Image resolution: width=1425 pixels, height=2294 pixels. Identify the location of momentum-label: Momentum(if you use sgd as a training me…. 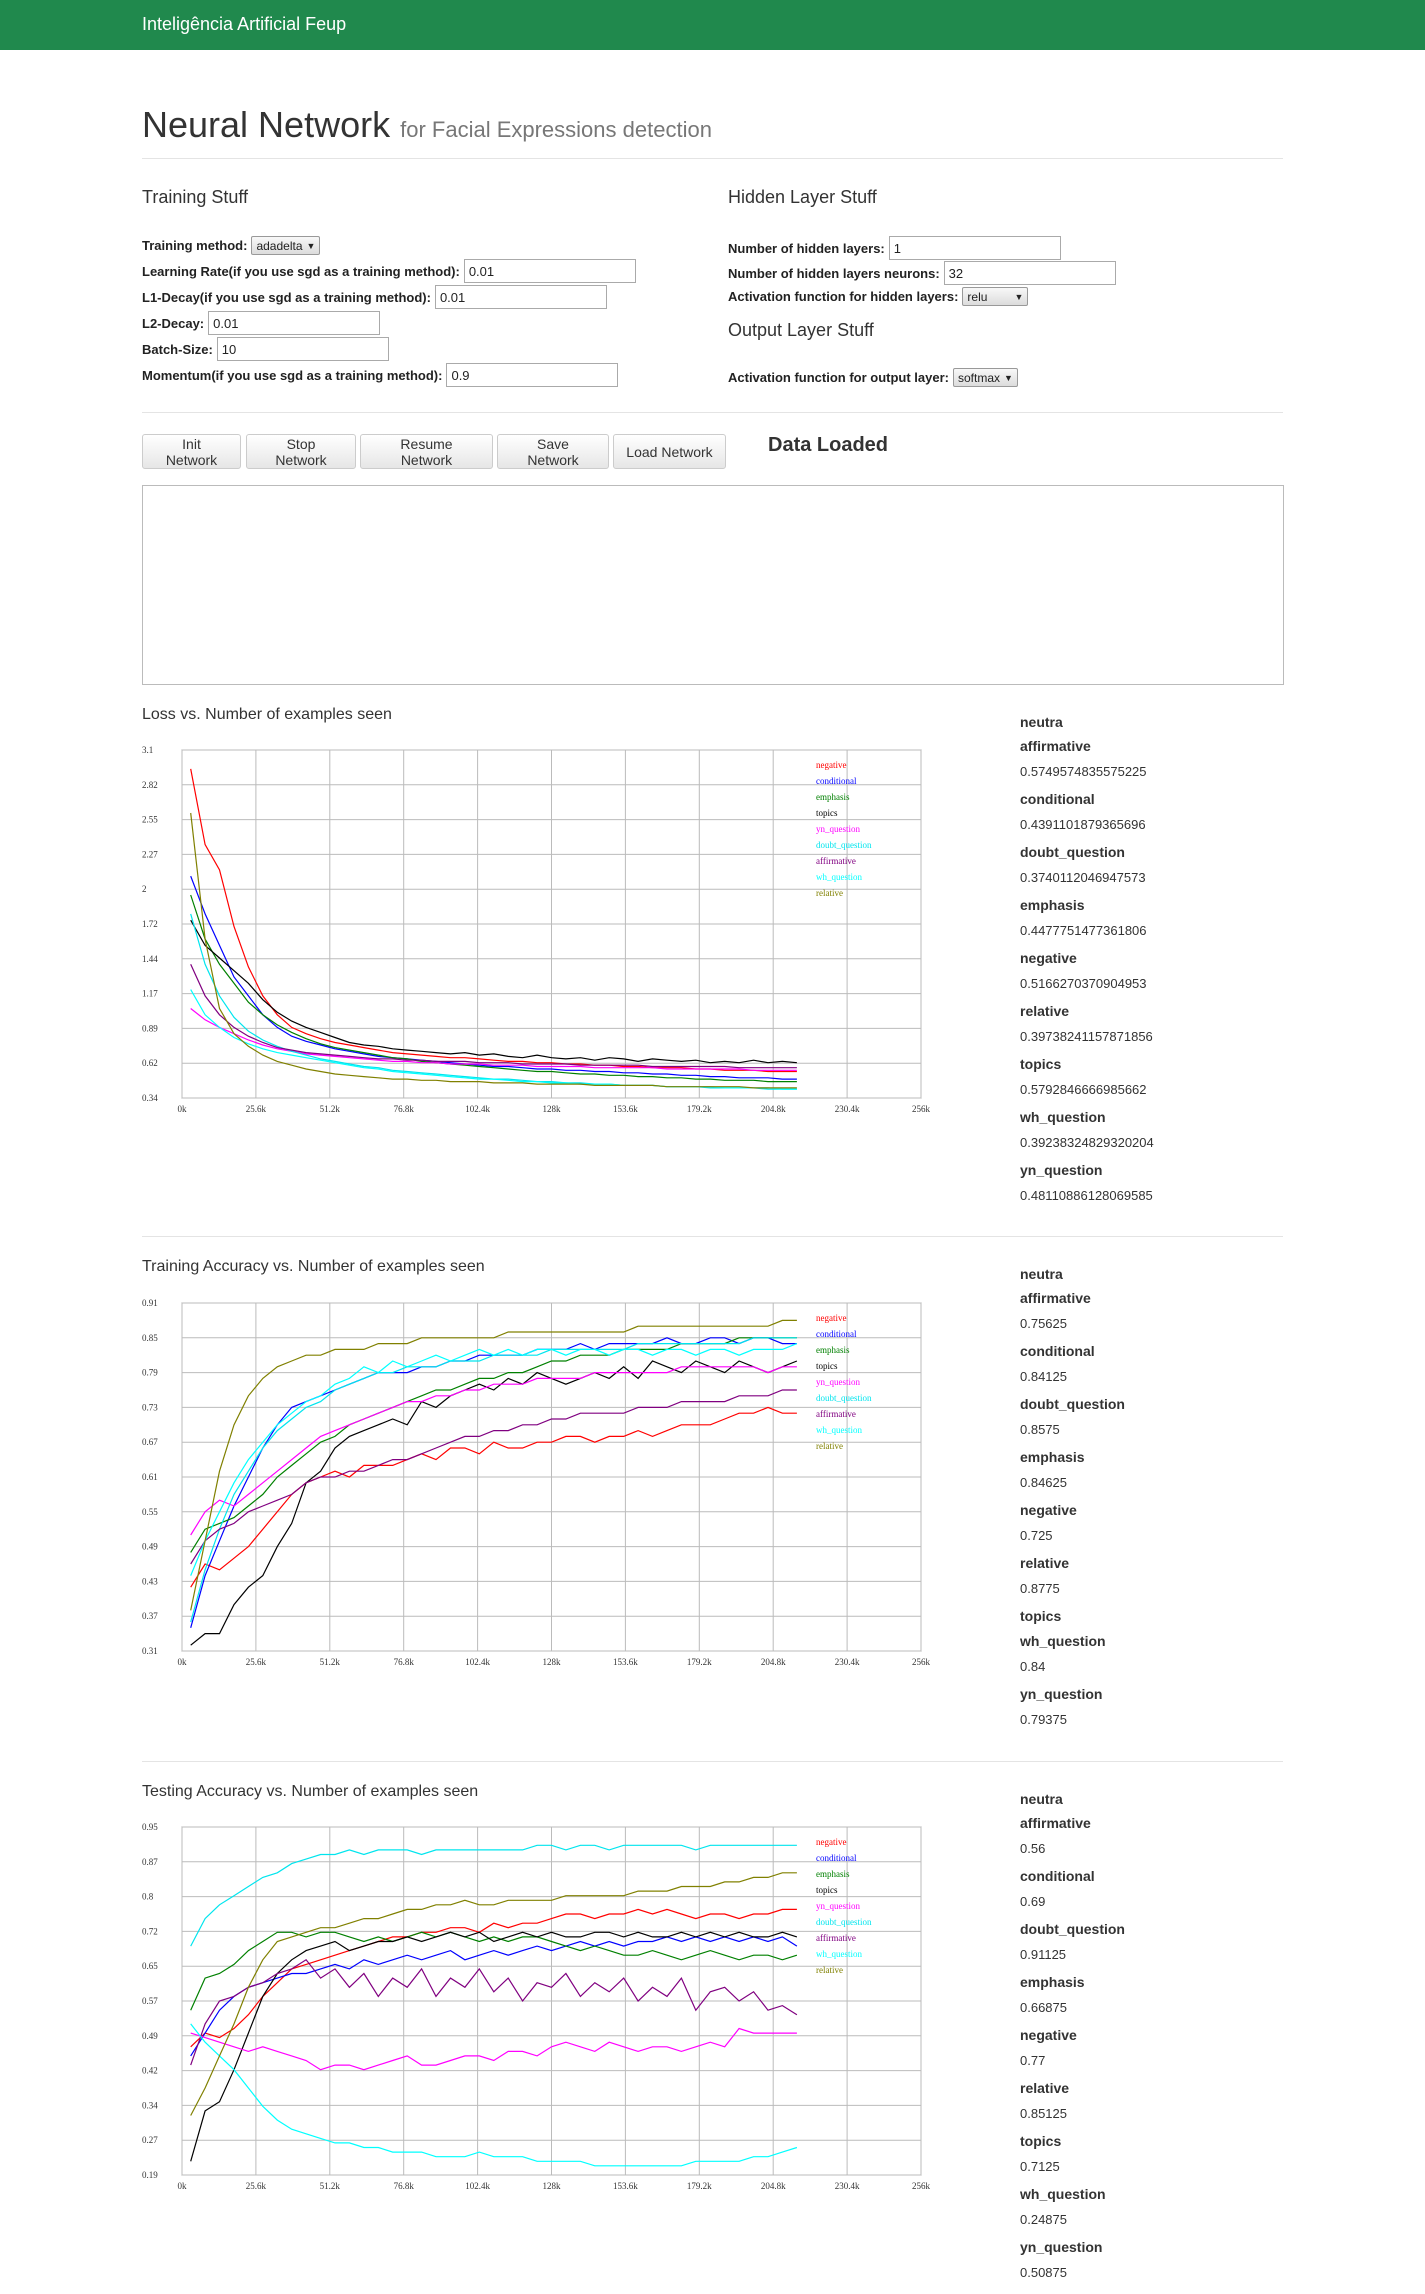
(292, 375).